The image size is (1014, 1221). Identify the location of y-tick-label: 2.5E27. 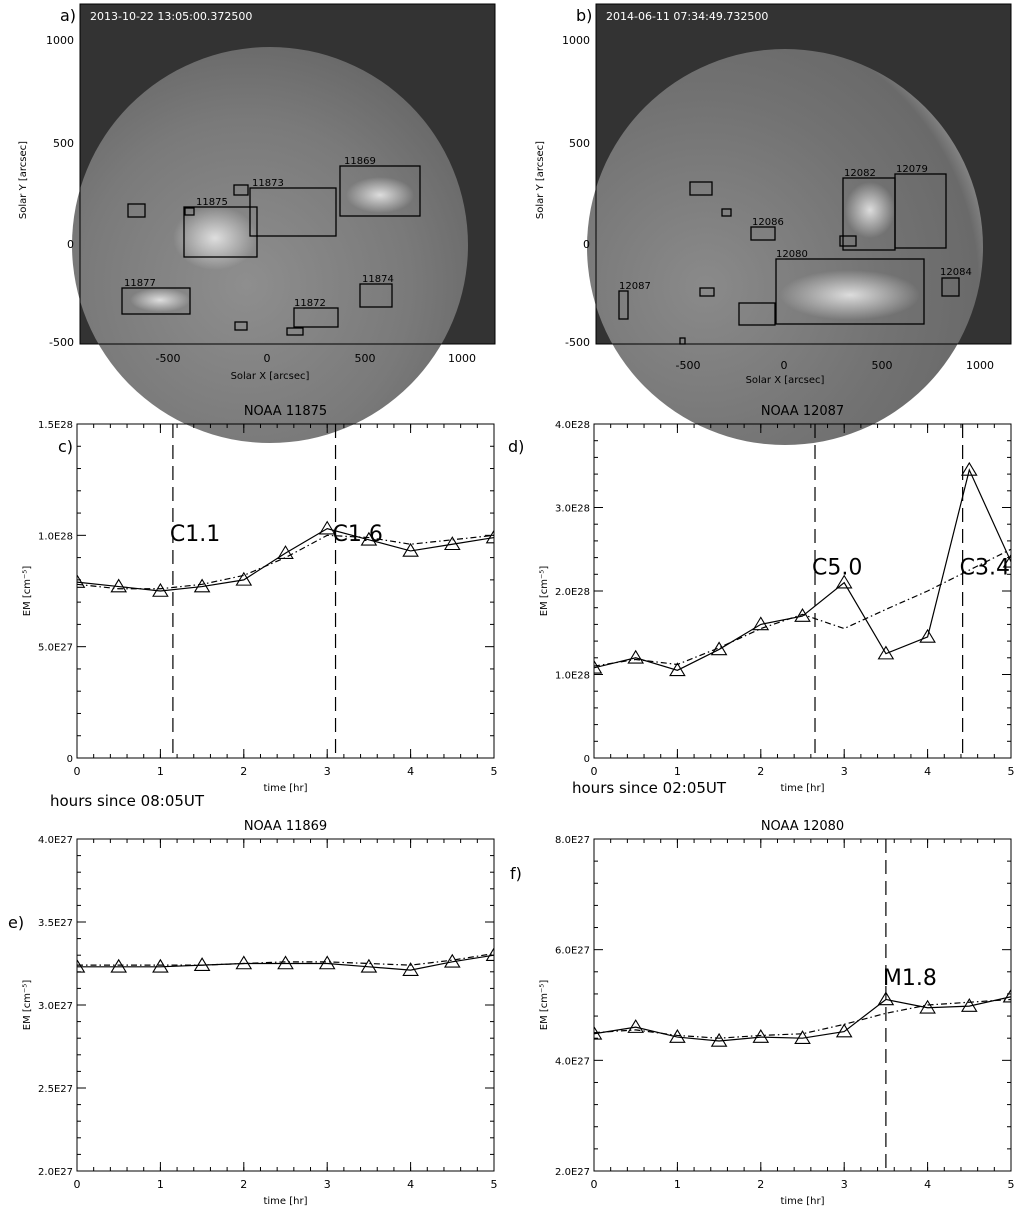
(55, 1089).